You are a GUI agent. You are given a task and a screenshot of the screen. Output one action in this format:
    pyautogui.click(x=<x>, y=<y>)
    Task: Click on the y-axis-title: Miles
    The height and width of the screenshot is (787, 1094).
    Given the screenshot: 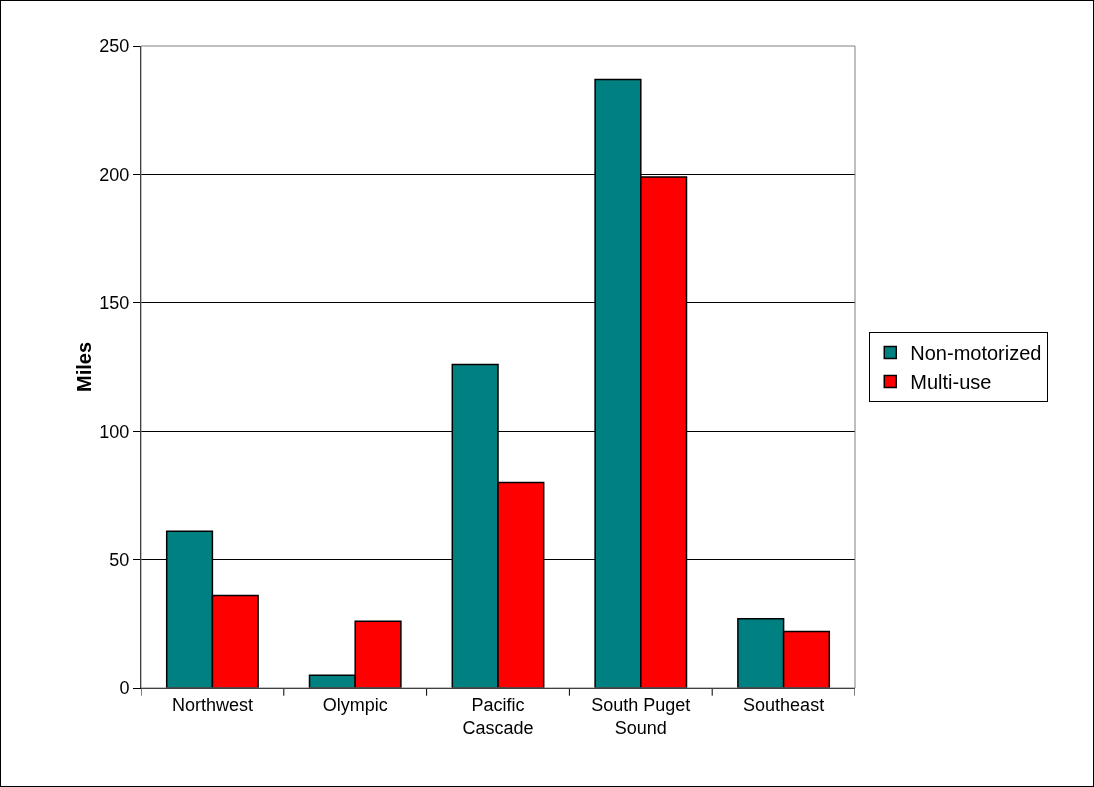 What is the action you would take?
    pyautogui.click(x=84, y=367)
    